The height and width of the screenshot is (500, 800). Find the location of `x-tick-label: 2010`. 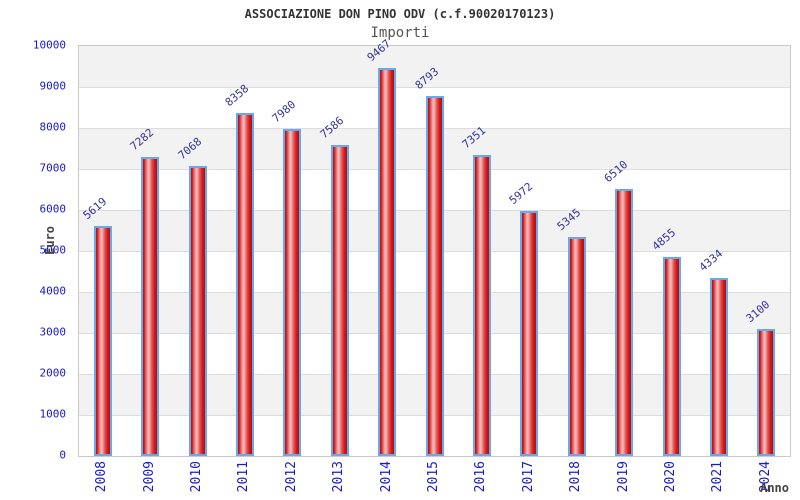

x-tick-label: 2010 is located at coordinates (197, 477).